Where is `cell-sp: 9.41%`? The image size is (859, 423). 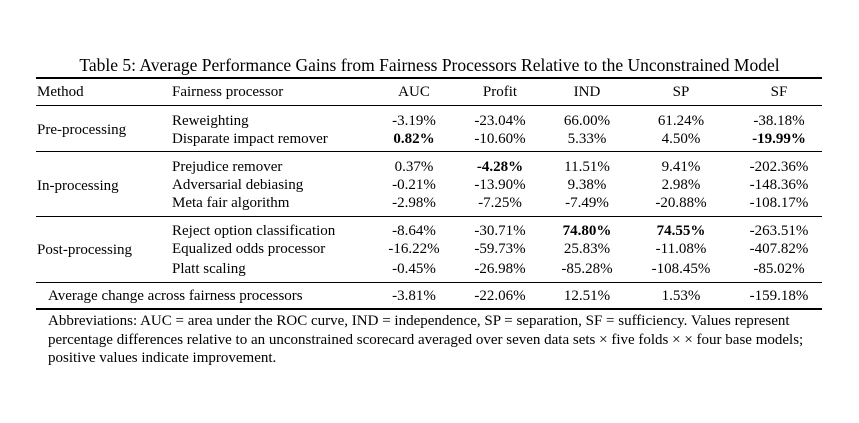
cell-sp: 9.41% is located at coordinates (681, 167).